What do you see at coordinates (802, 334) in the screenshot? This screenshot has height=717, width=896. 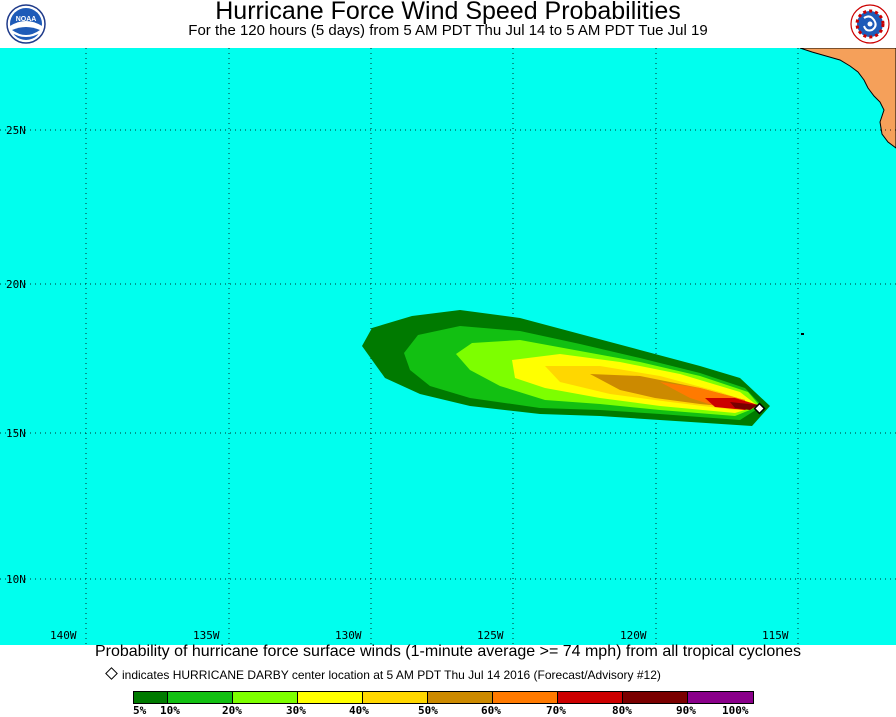 I see `island` at bounding box center [802, 334].